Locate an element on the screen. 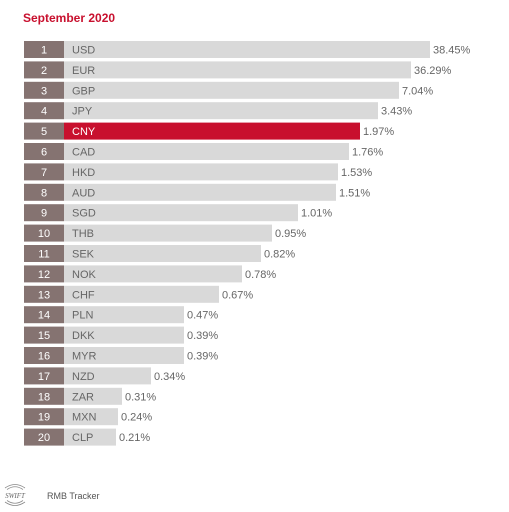 This screenshot has height=512, width=509. bar-row-mxn: 19 MXN 0.24% is located at coordinates (88, 417).